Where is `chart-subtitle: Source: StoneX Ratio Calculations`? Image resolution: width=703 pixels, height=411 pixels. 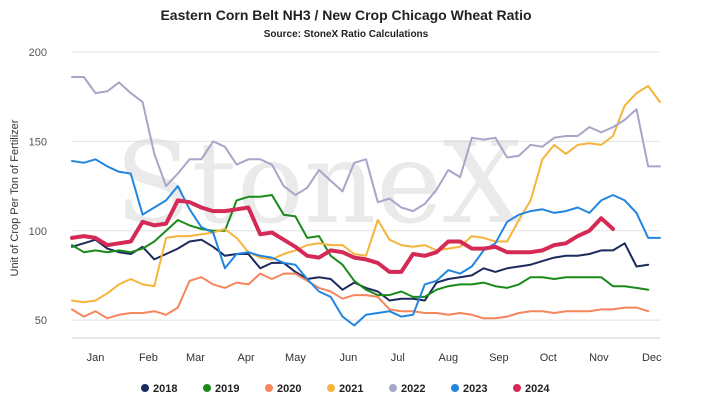 chart-subtitle: Source: StoneX Ratio Calculations is located at coordinates (346, 34).